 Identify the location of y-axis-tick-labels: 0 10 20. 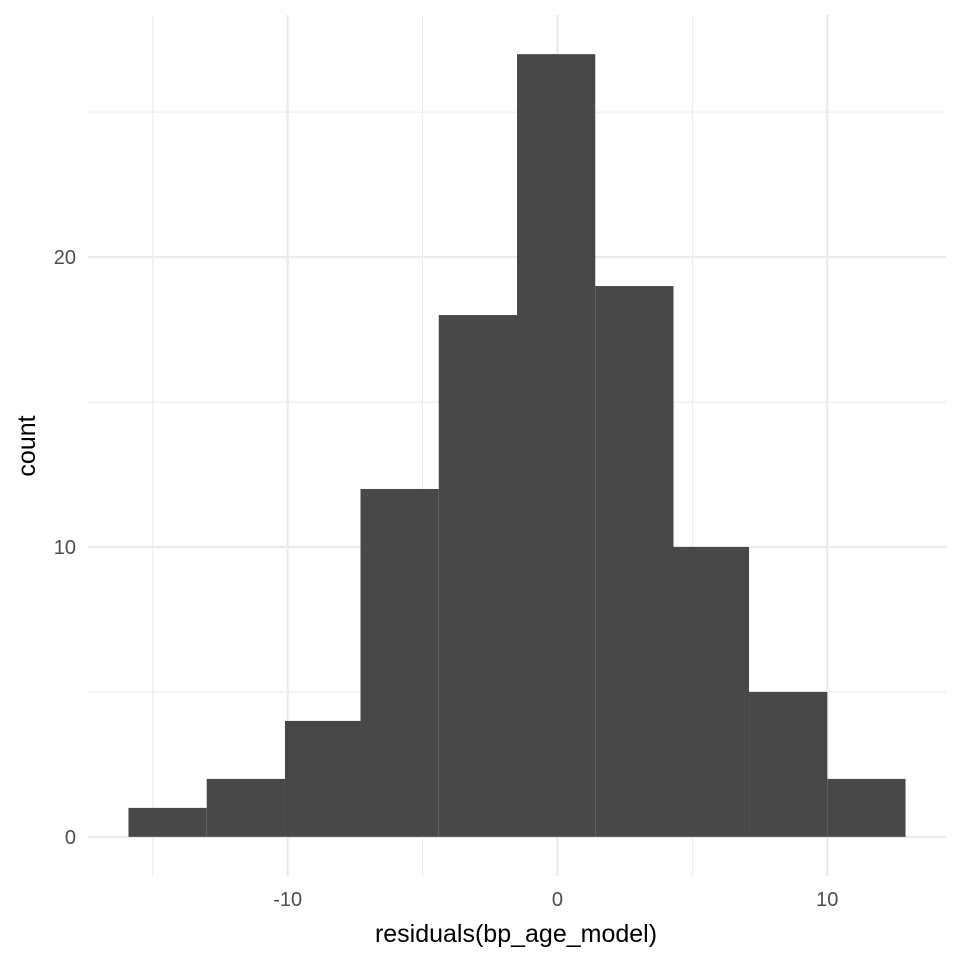
(65, 548).